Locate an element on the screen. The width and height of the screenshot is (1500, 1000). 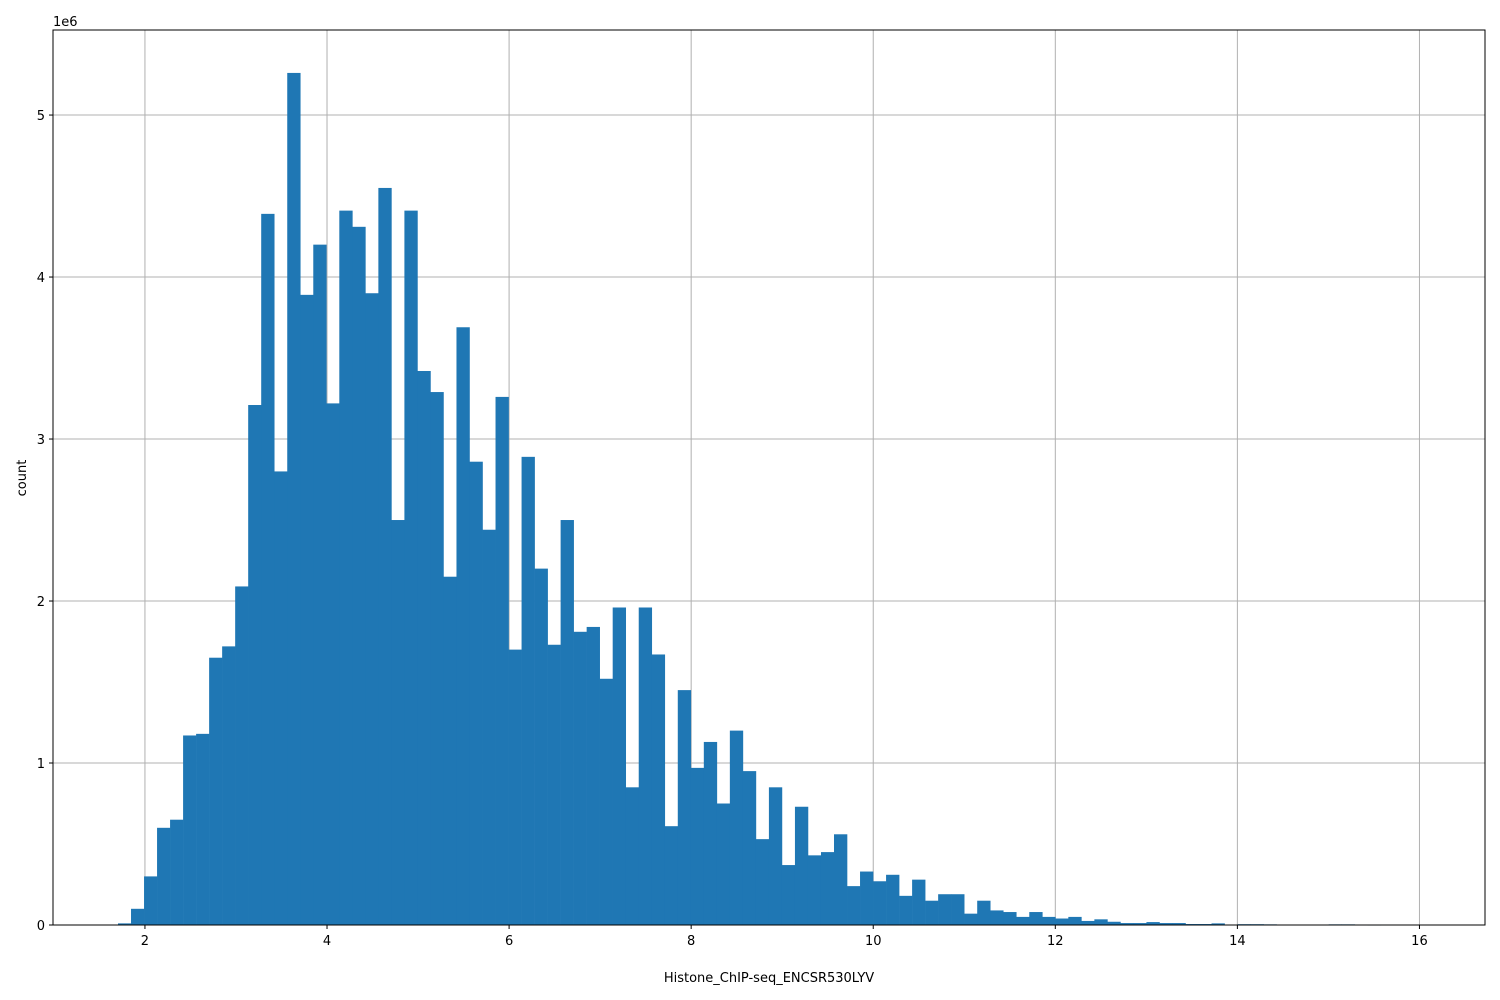
y-tick-label: 2 is located at coordinates (41, 602).